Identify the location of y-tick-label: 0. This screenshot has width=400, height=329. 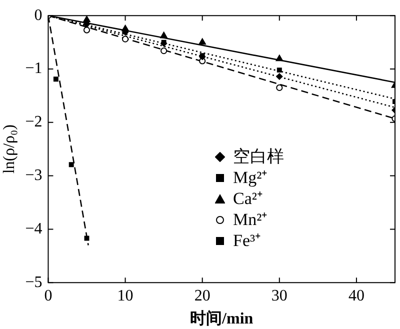
(38, 15).